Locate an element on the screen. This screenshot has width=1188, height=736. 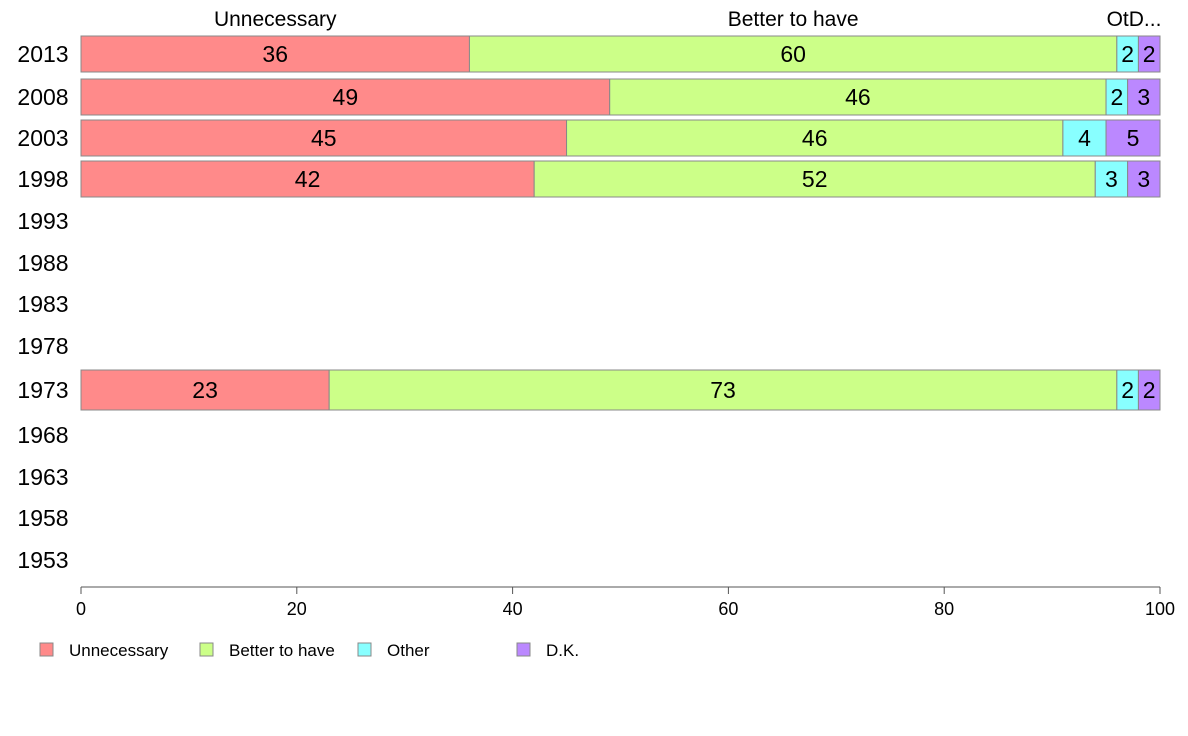
legend: Unnecessary Better to have Other D.K. is located at coordinates (309, 650).